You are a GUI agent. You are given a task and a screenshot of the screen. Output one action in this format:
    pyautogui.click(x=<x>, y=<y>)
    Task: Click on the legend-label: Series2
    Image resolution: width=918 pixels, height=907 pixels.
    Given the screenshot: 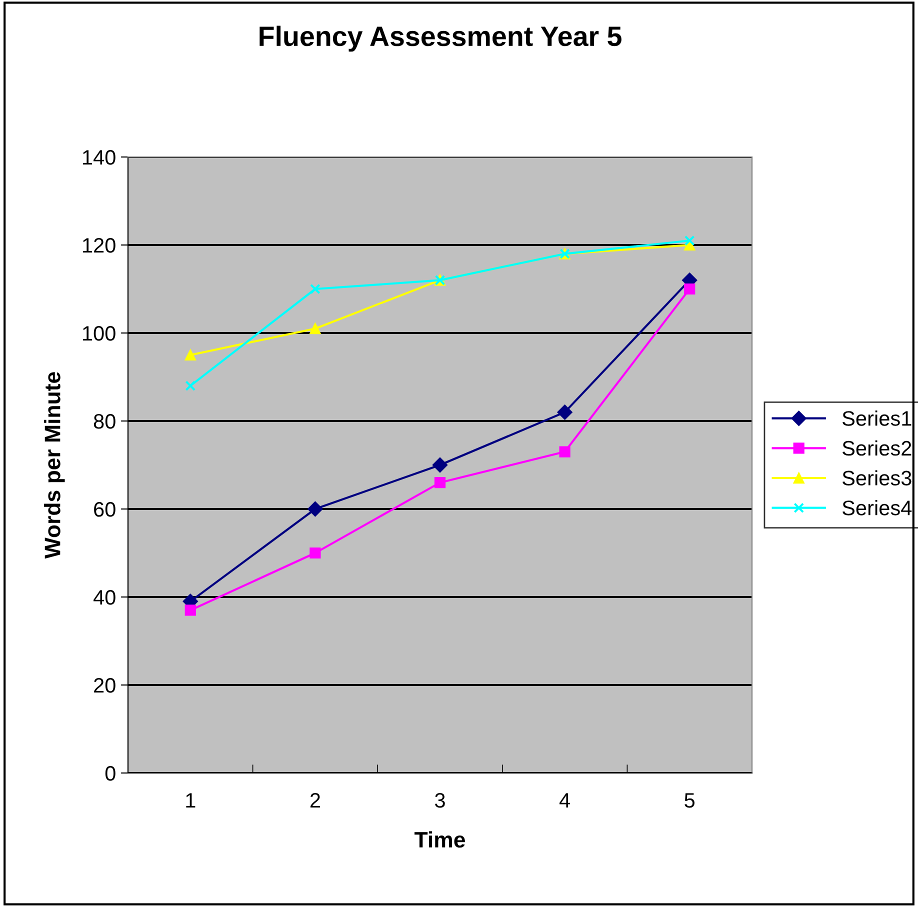 What is the action you would take?
    pyautogui.click(x=877, y=448)
    